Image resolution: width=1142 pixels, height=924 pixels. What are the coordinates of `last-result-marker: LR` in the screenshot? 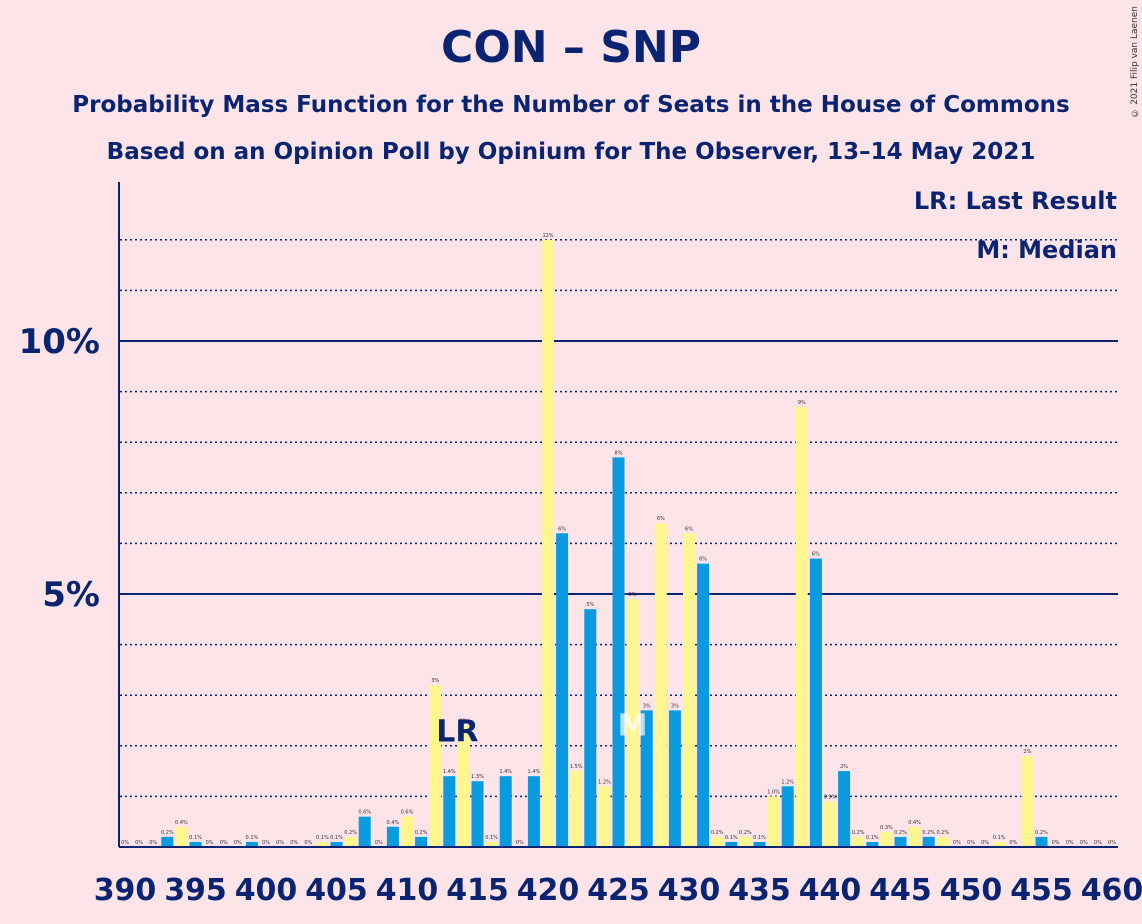 It's located at (457, 732).